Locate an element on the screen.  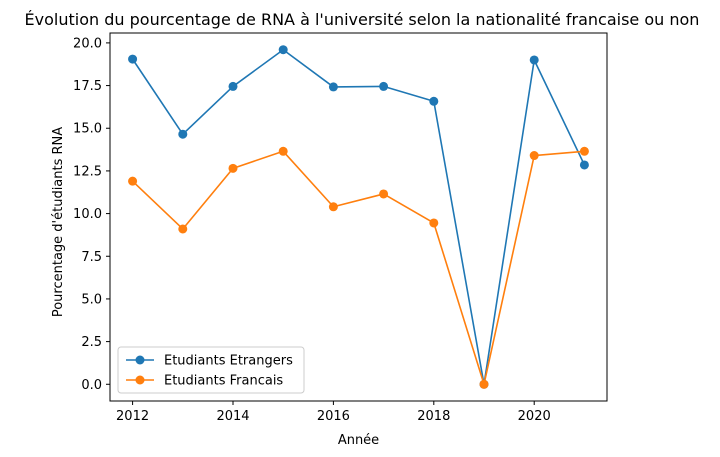
x-tick-label: 2016 is located at coordinates (333, 416).